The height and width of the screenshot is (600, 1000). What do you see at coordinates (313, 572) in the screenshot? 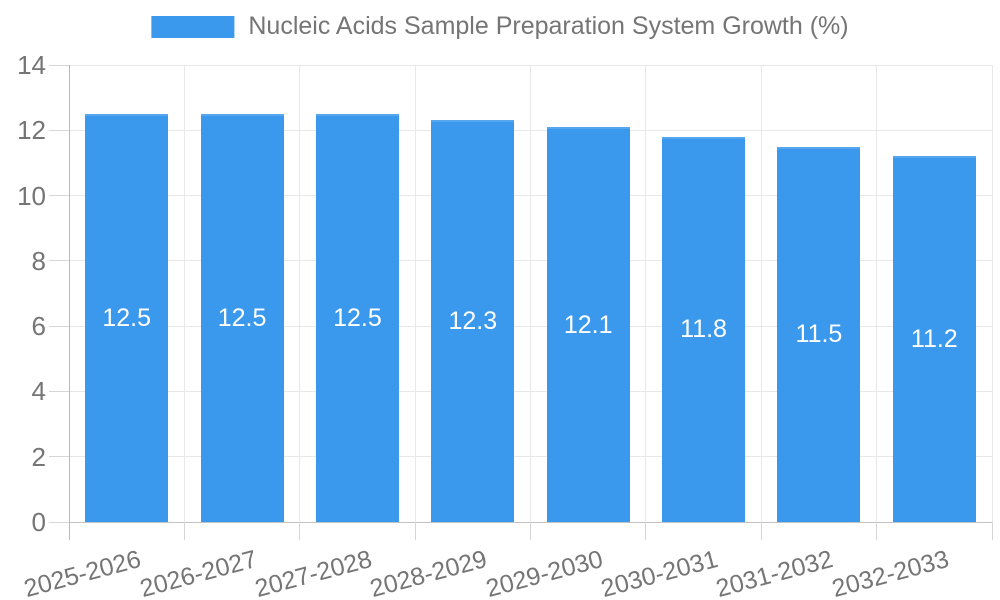
I see `x-axis-category-label: 2027-2028` at bounding box center [313, 572].